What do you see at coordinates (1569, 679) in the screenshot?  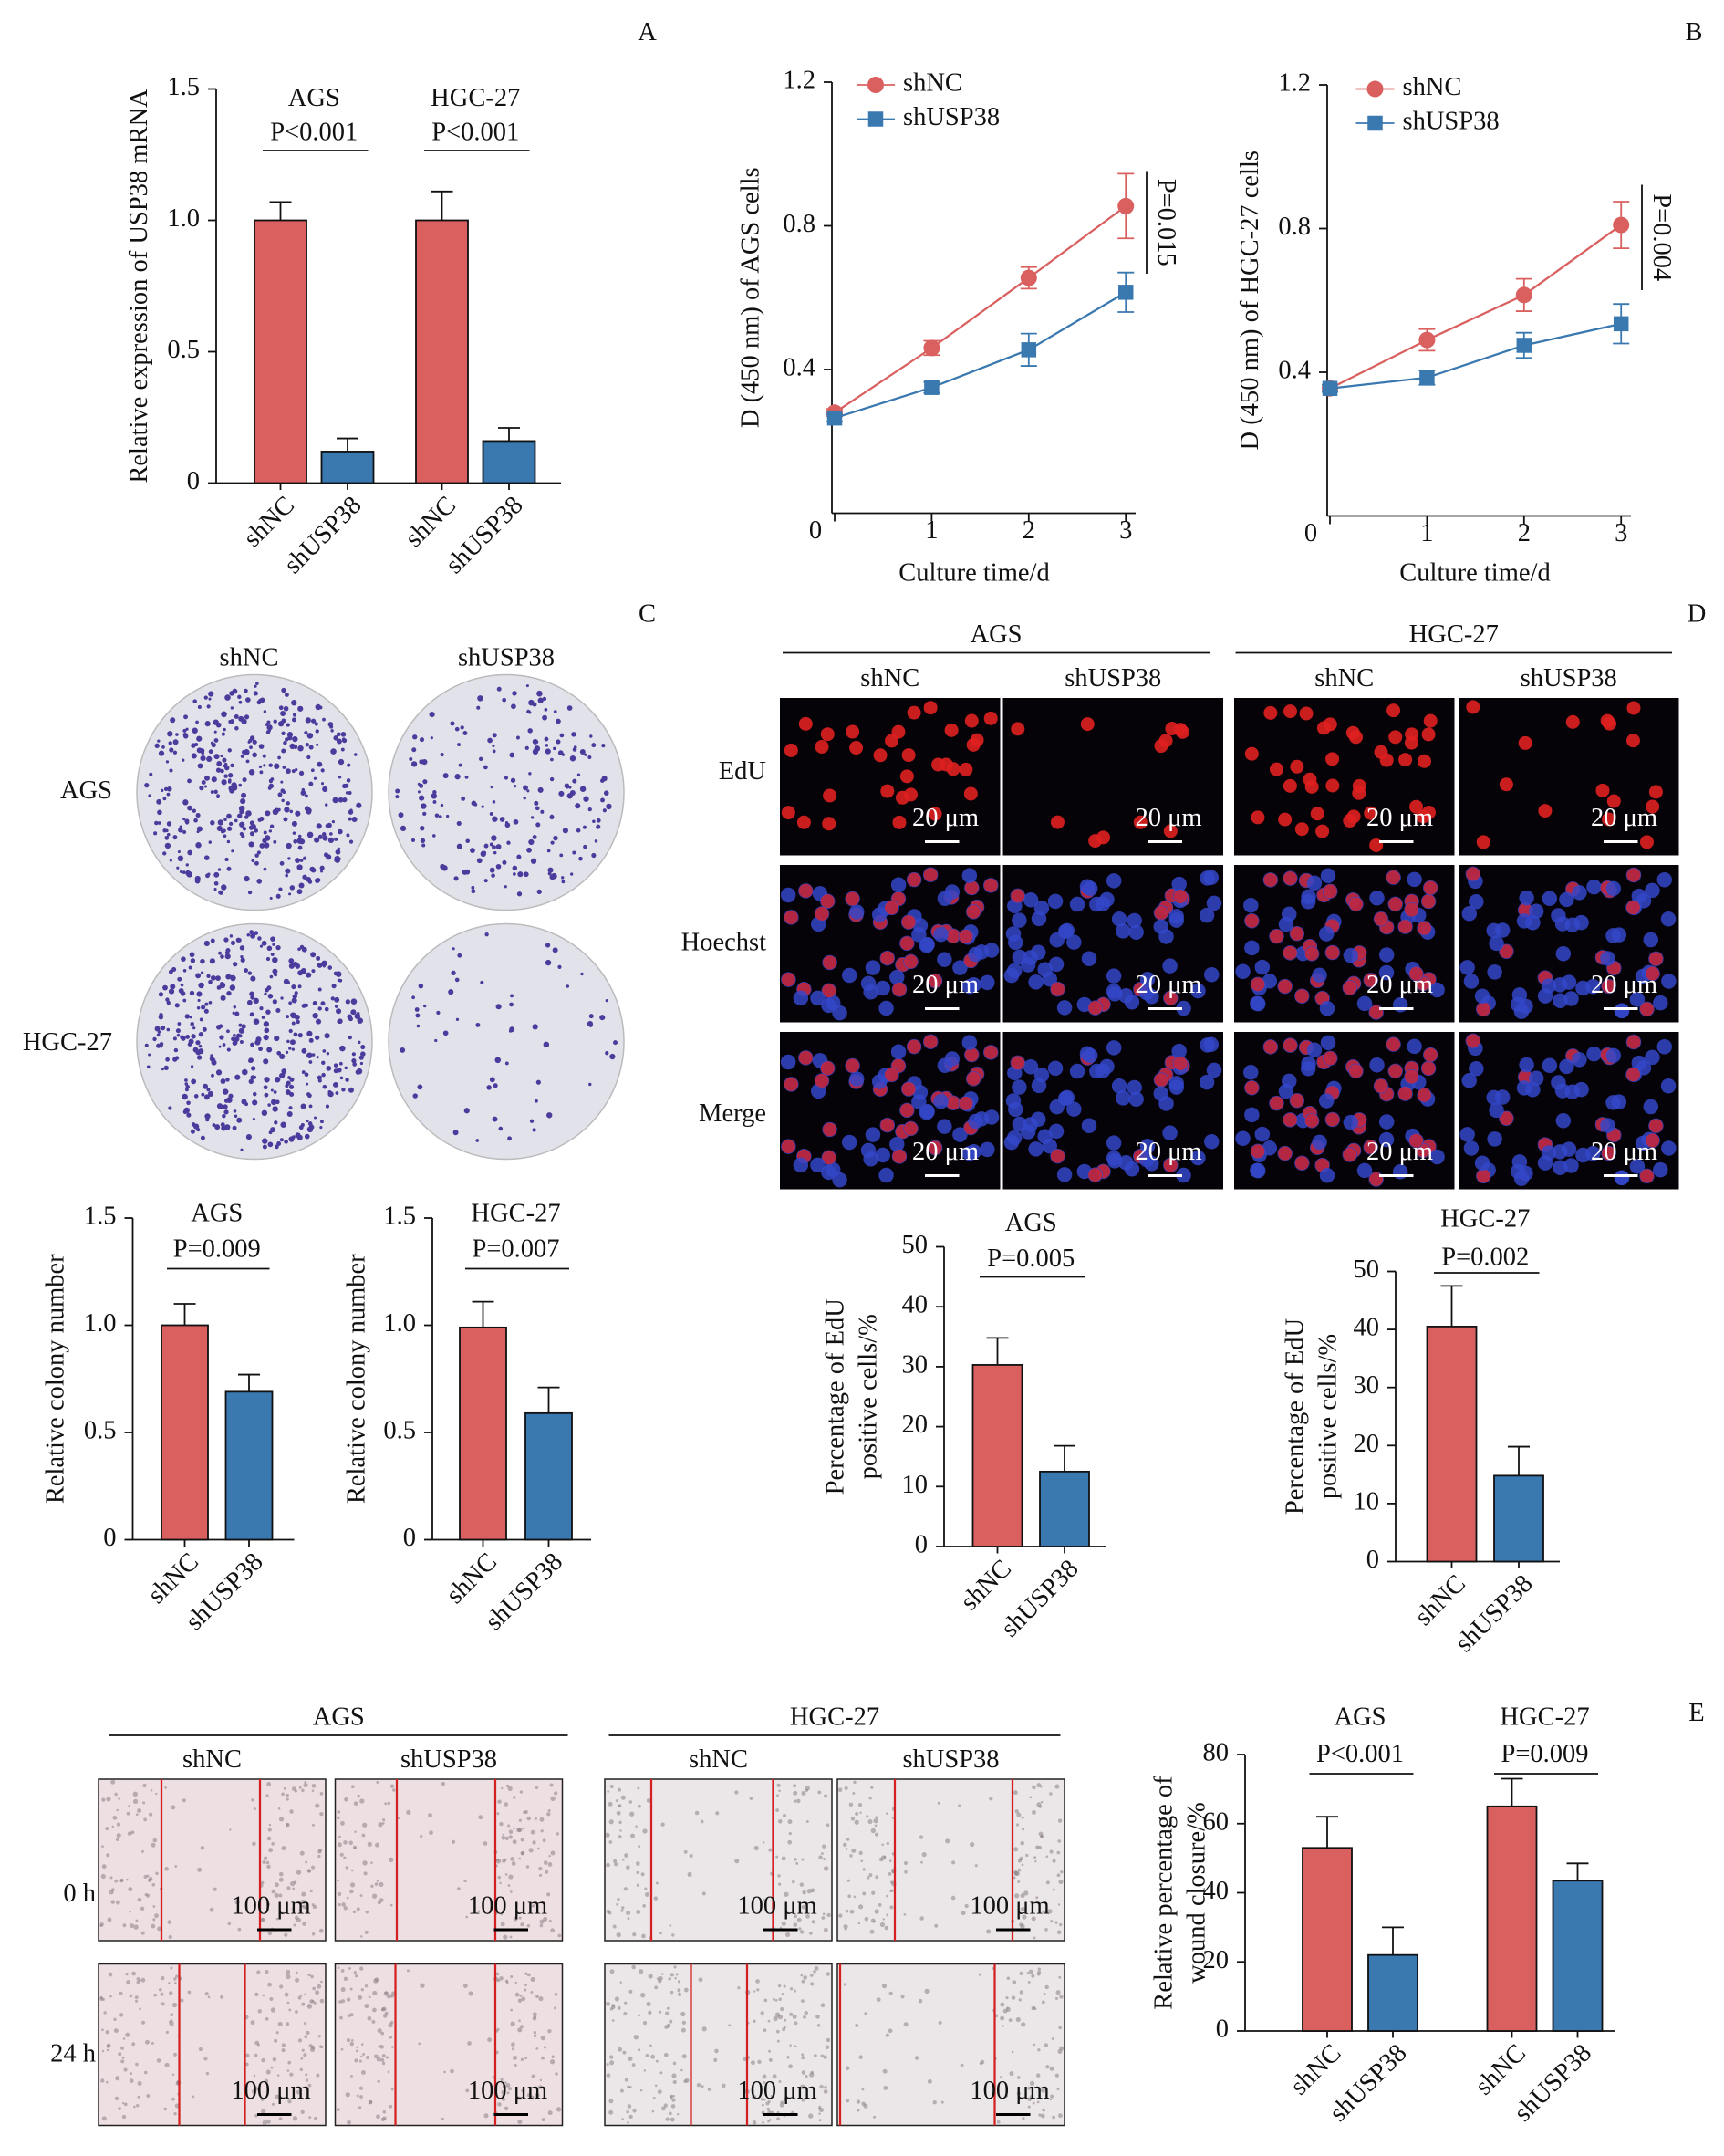 I see `column-label: shUSP38` at bounding box center [1569, 679].